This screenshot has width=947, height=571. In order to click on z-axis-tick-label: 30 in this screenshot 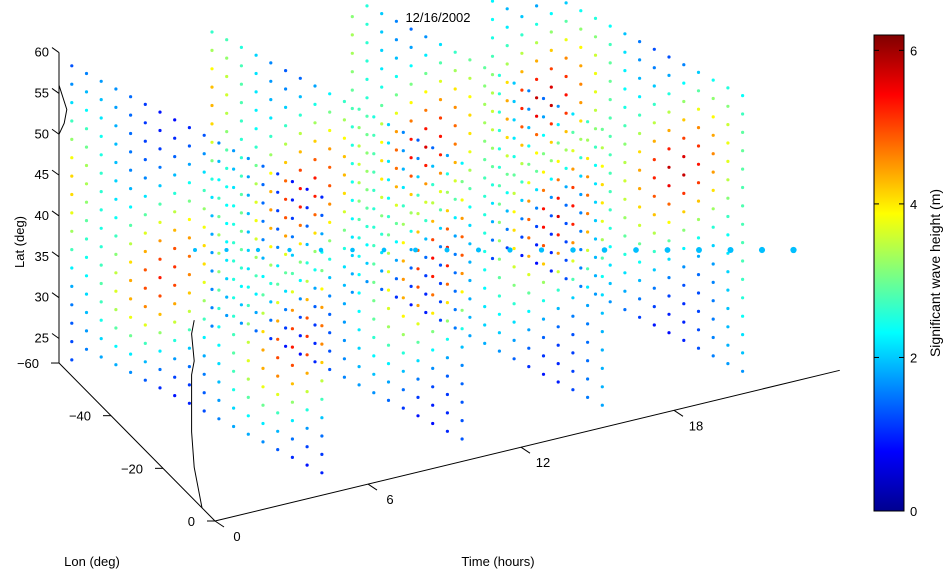, I will do `click(42, 297)`.